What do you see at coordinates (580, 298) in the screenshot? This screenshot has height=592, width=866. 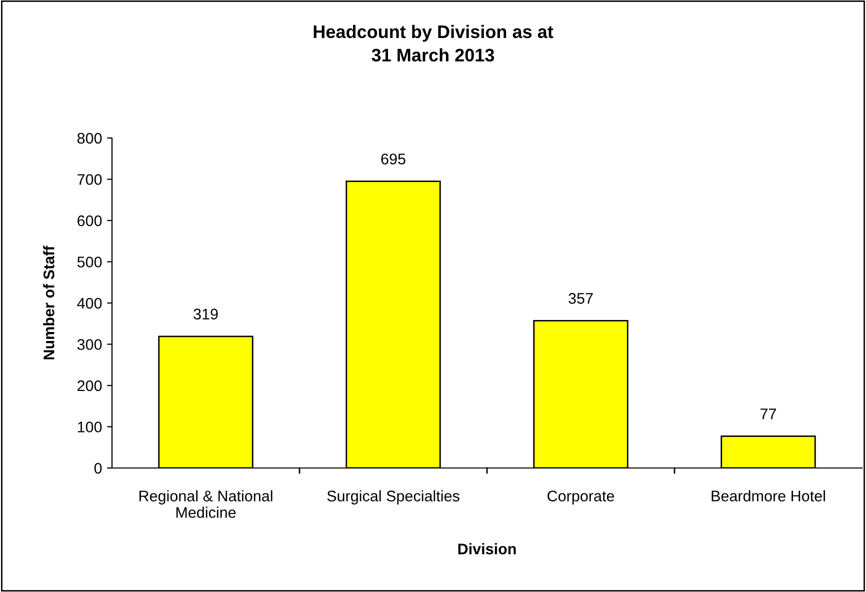 I see `data-label: 357` at bounding box center [580, 298].